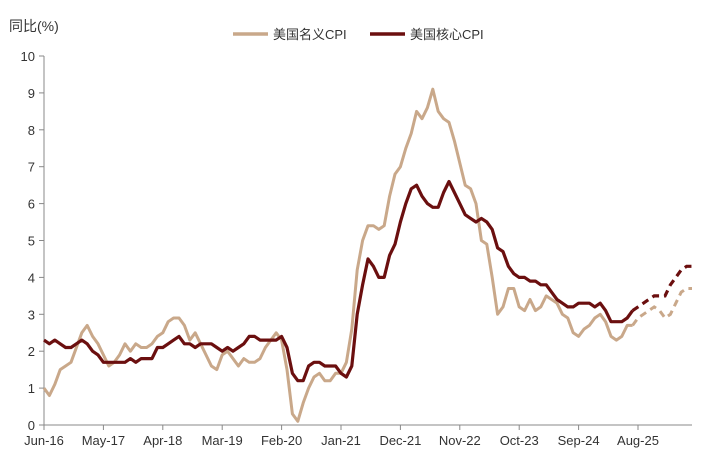 The width and height of the screenshot is (709, 462). I want to click on x-tick-label: May-17, so click(103, 440).